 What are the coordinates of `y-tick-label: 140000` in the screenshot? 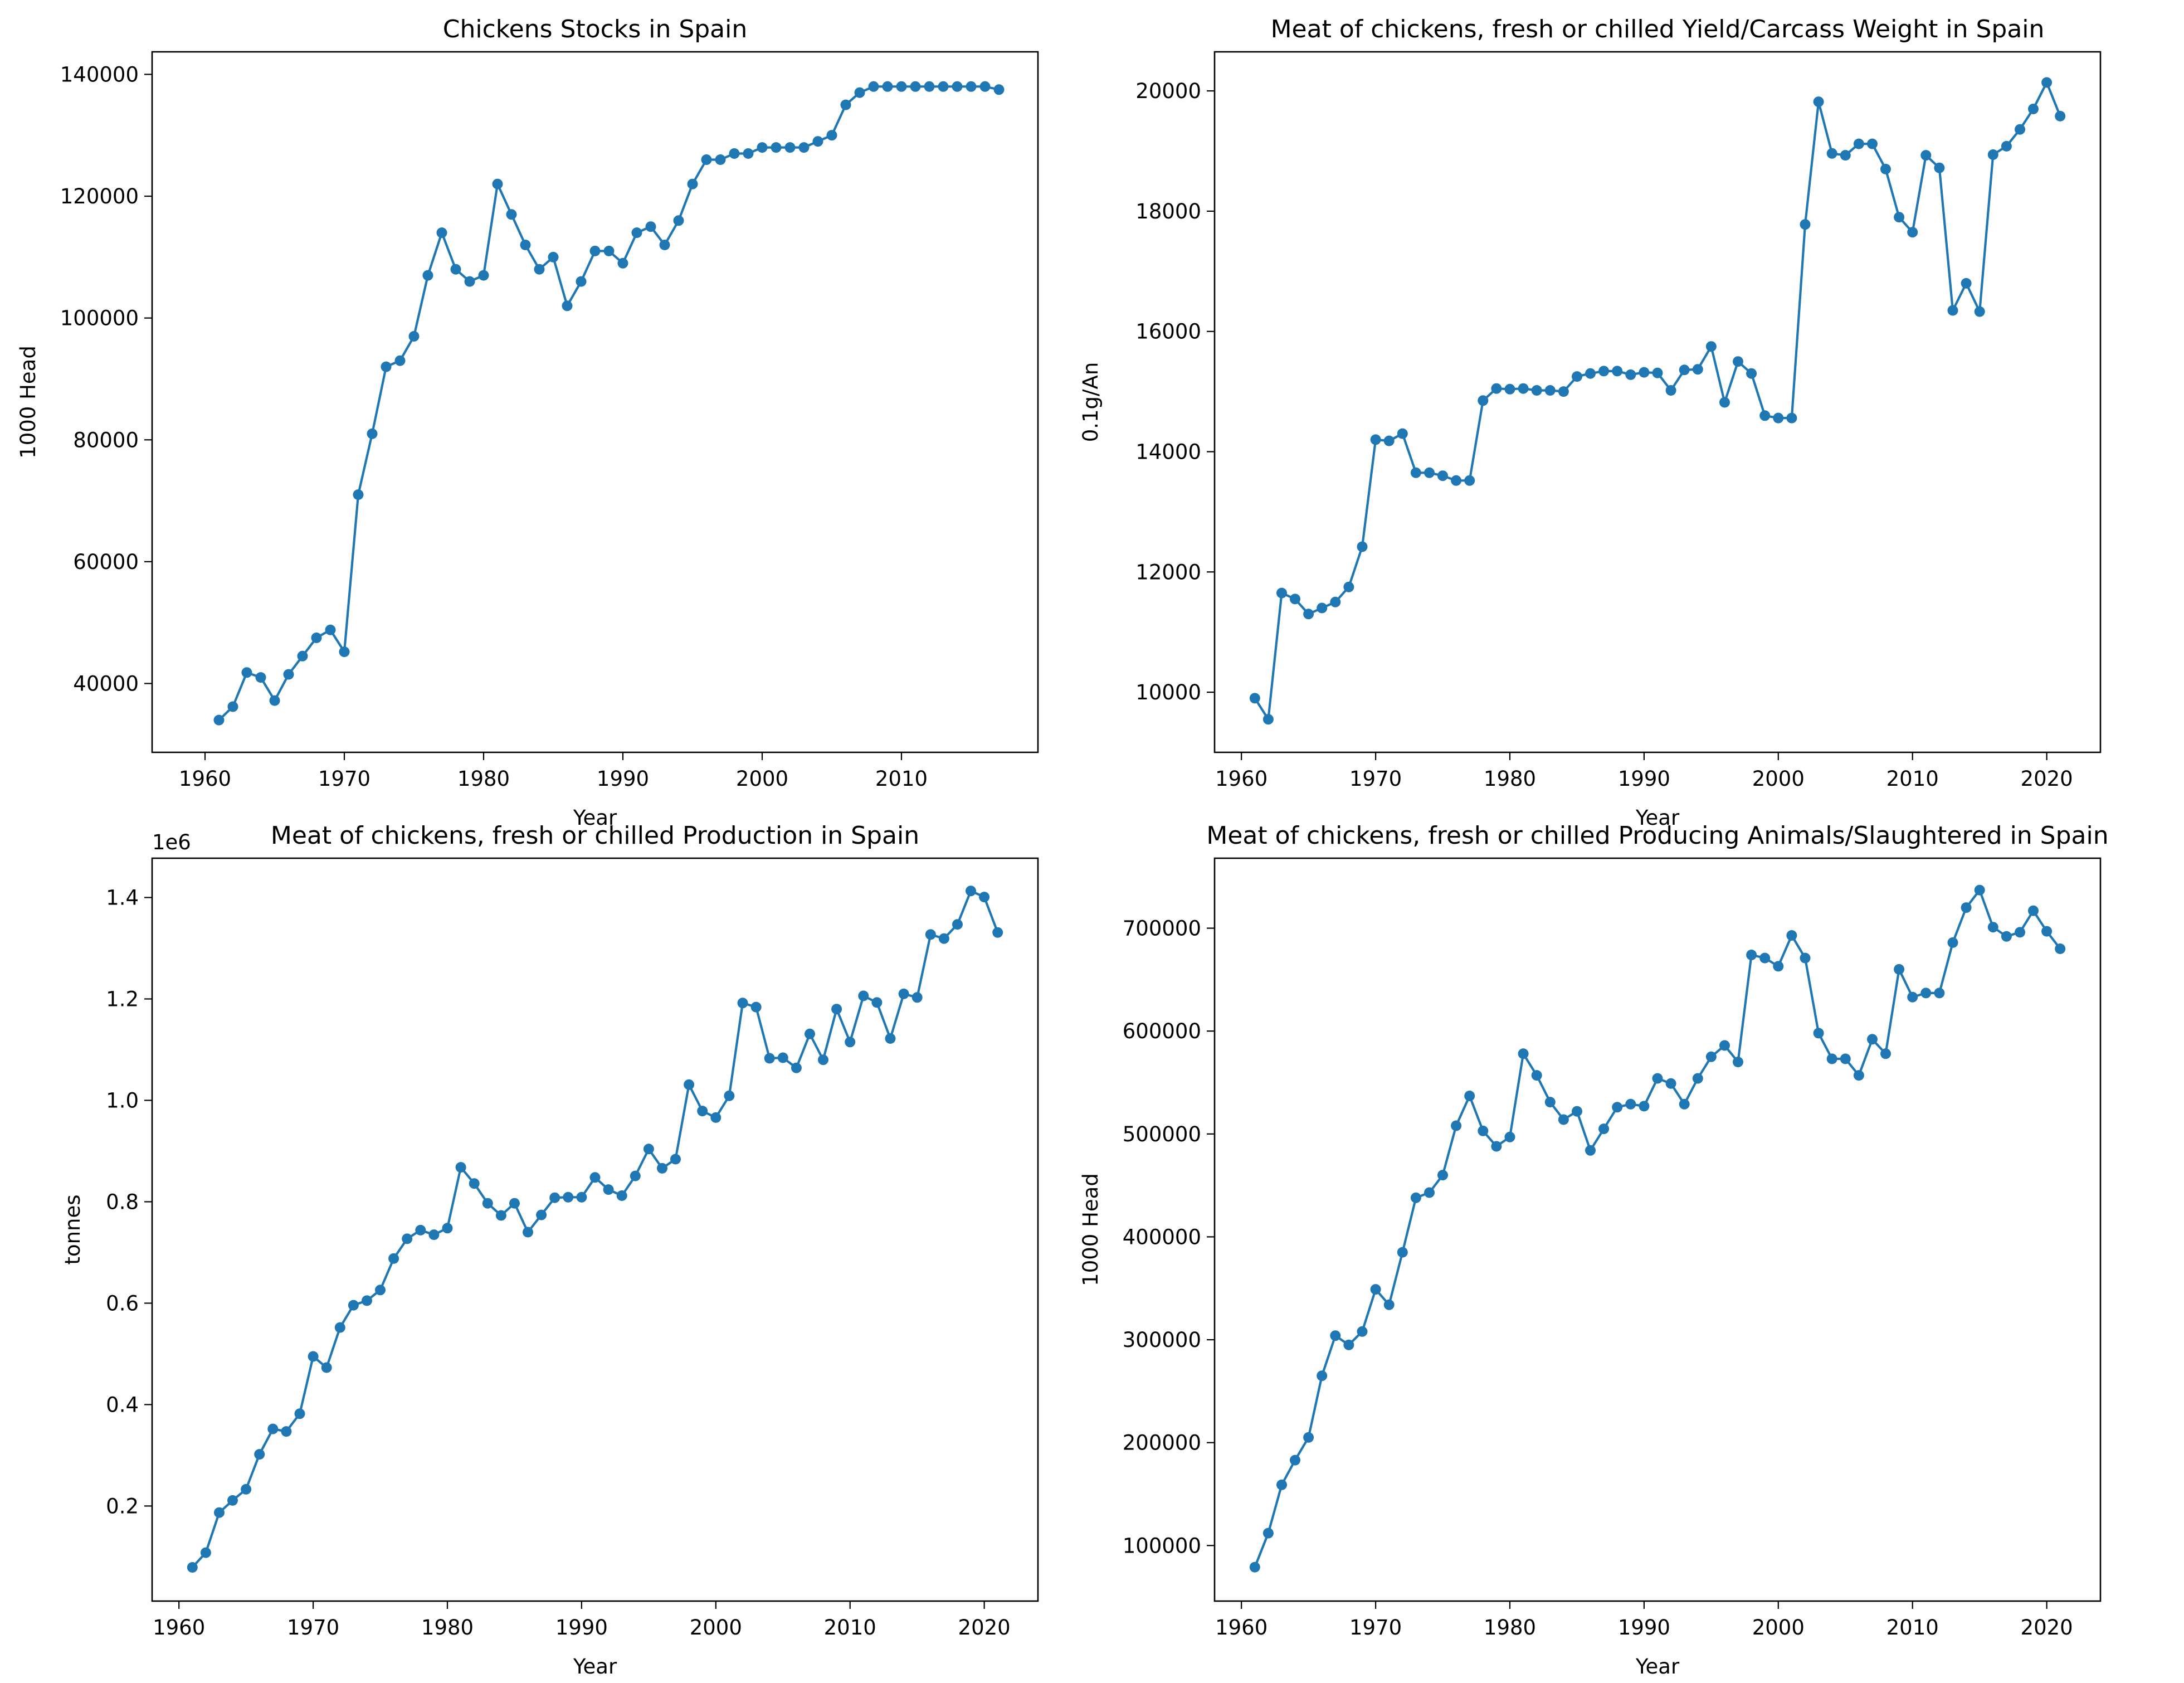 It's located at (99, 74).